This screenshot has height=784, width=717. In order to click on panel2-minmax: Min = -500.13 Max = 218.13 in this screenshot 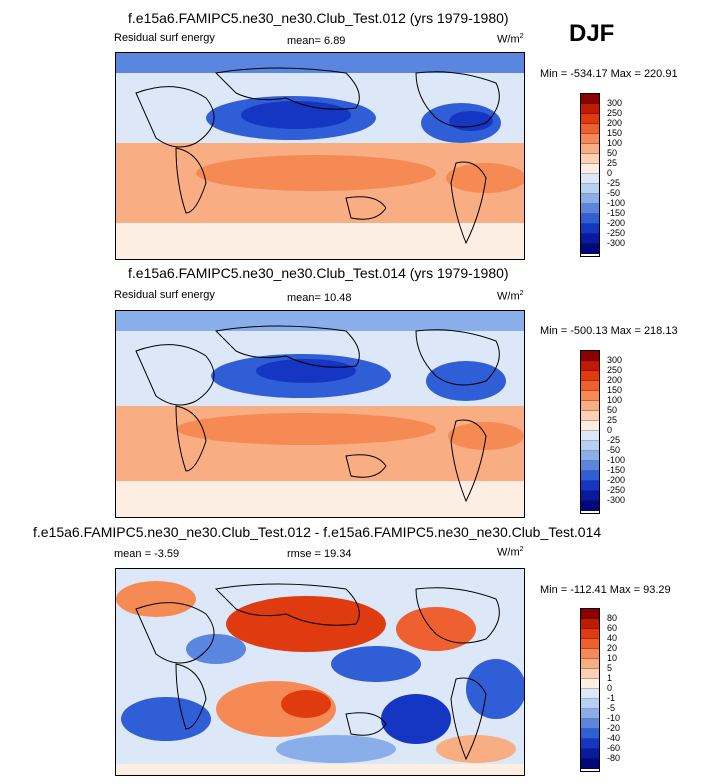, I will do `click(609, 331)`.